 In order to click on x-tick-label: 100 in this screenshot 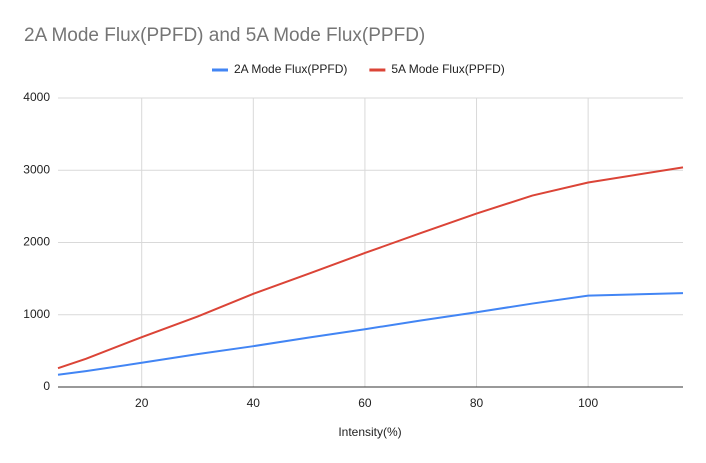, I will do `click(588, 403)`.